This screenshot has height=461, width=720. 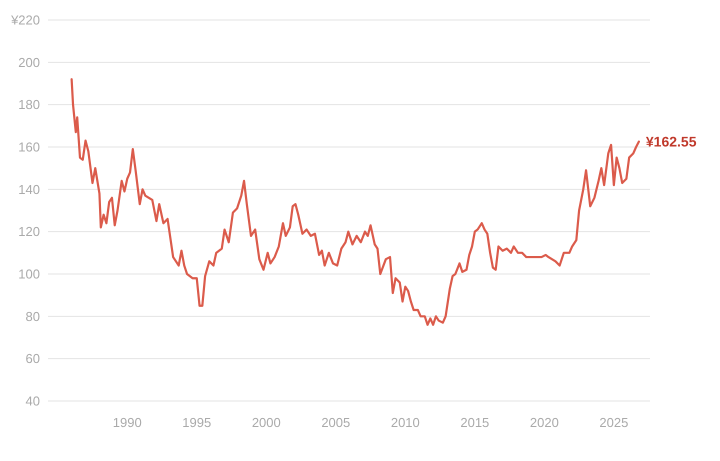 I want to click on x-tick-label: 2000, so click(x=266, y=422).